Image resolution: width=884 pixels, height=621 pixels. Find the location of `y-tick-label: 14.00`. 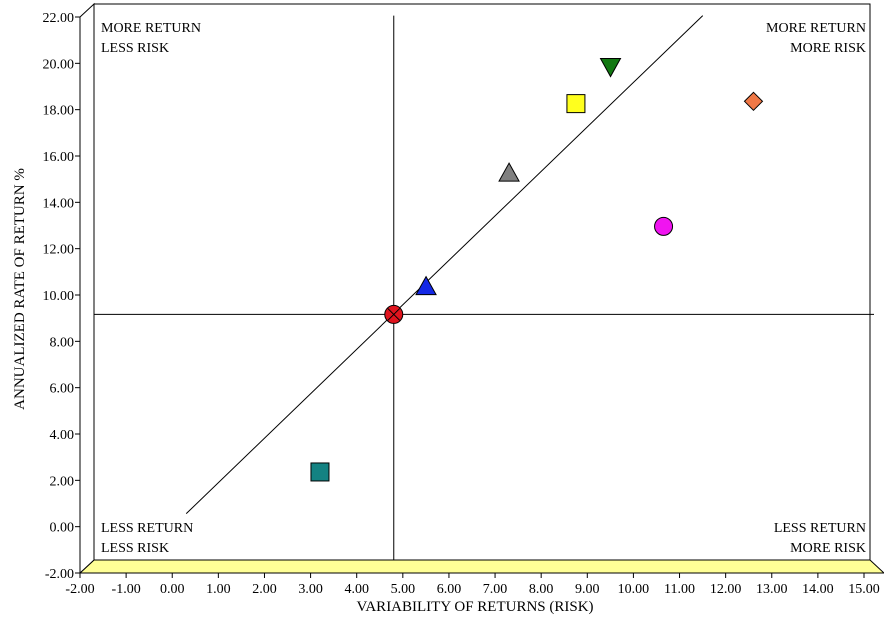

y-tick-label: 14.00 is located at coordinates (59, 203).